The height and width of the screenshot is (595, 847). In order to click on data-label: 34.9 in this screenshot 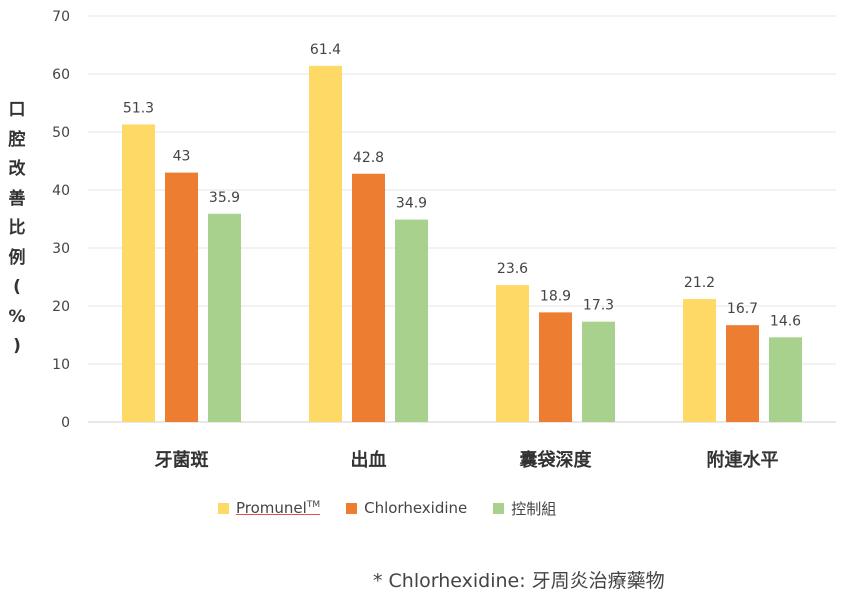, I will do `click(411, 204)`.